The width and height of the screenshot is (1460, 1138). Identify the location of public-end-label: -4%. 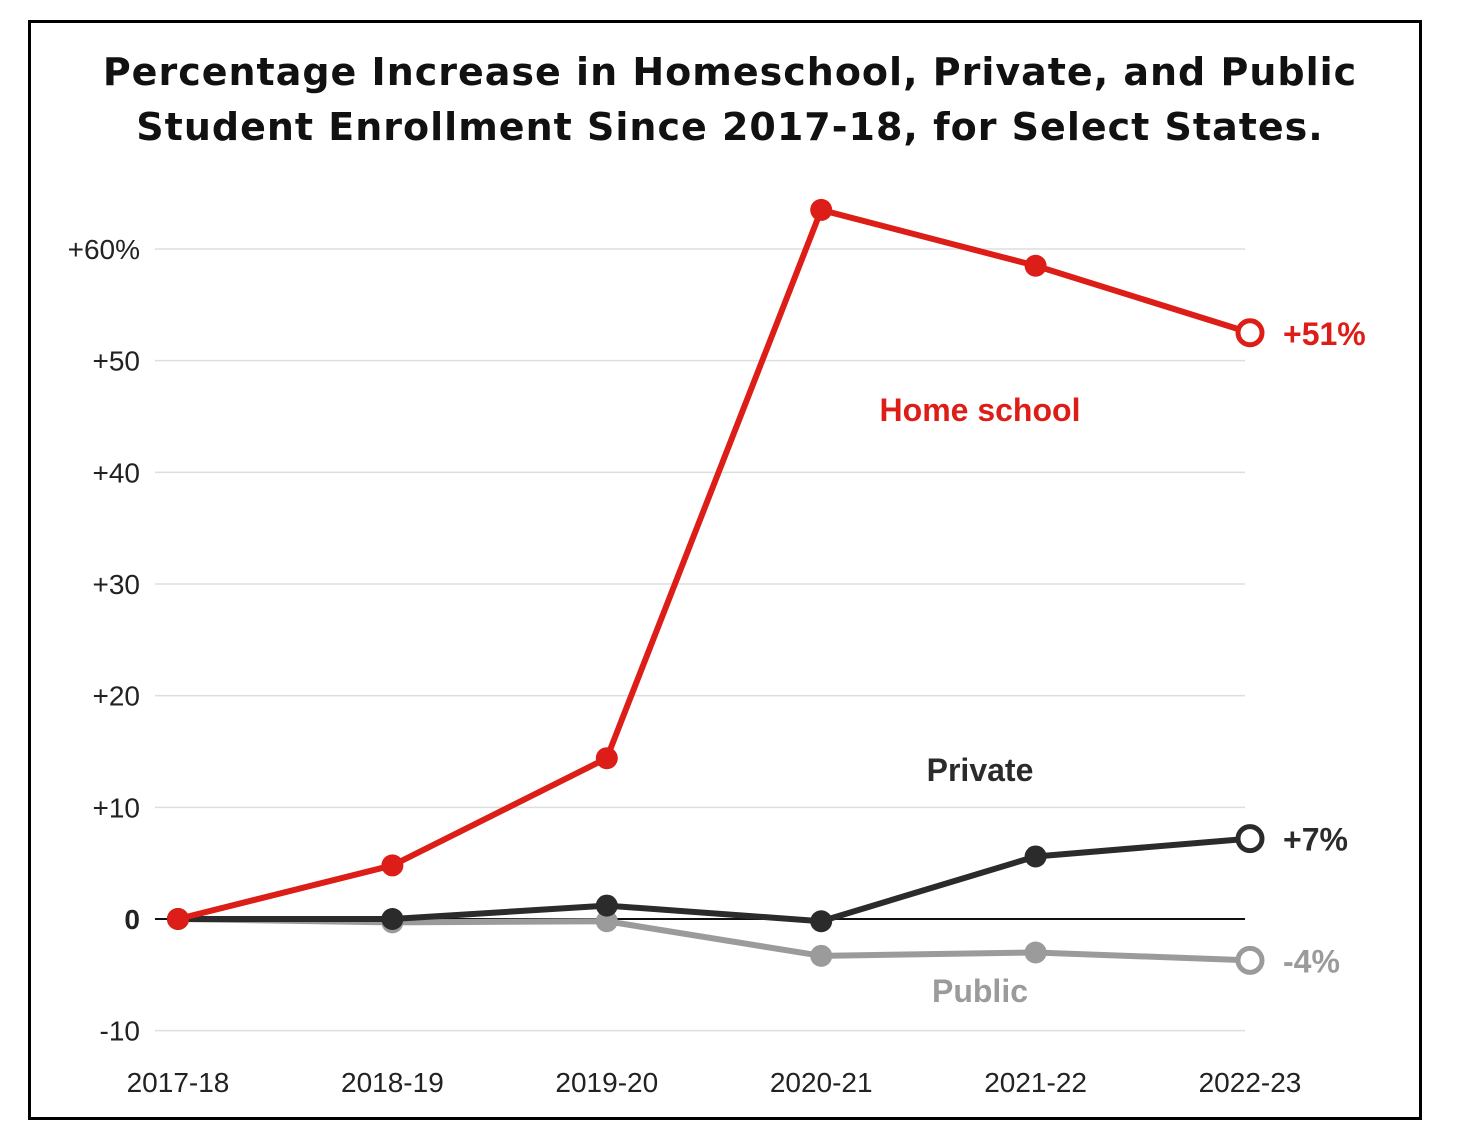
(1311, 961).